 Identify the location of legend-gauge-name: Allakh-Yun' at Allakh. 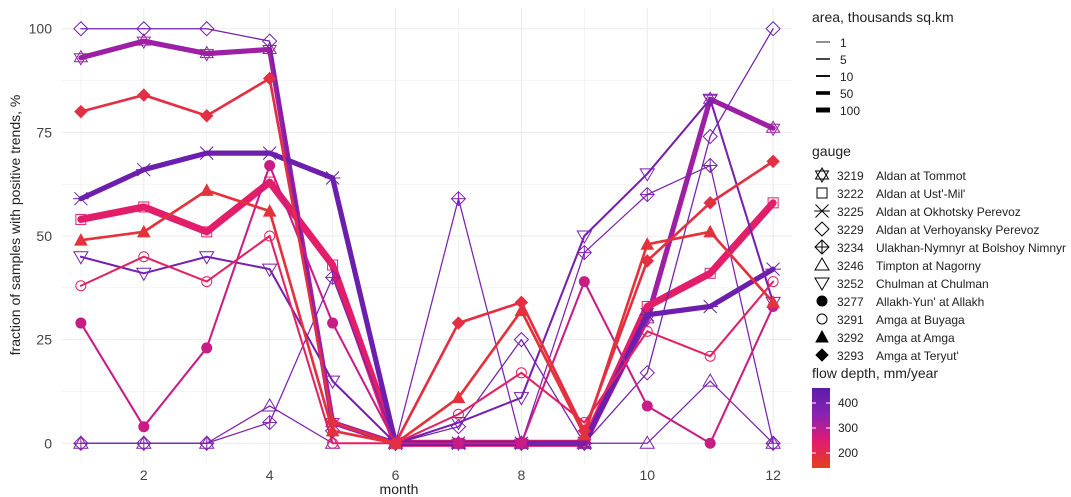
(930, 302).